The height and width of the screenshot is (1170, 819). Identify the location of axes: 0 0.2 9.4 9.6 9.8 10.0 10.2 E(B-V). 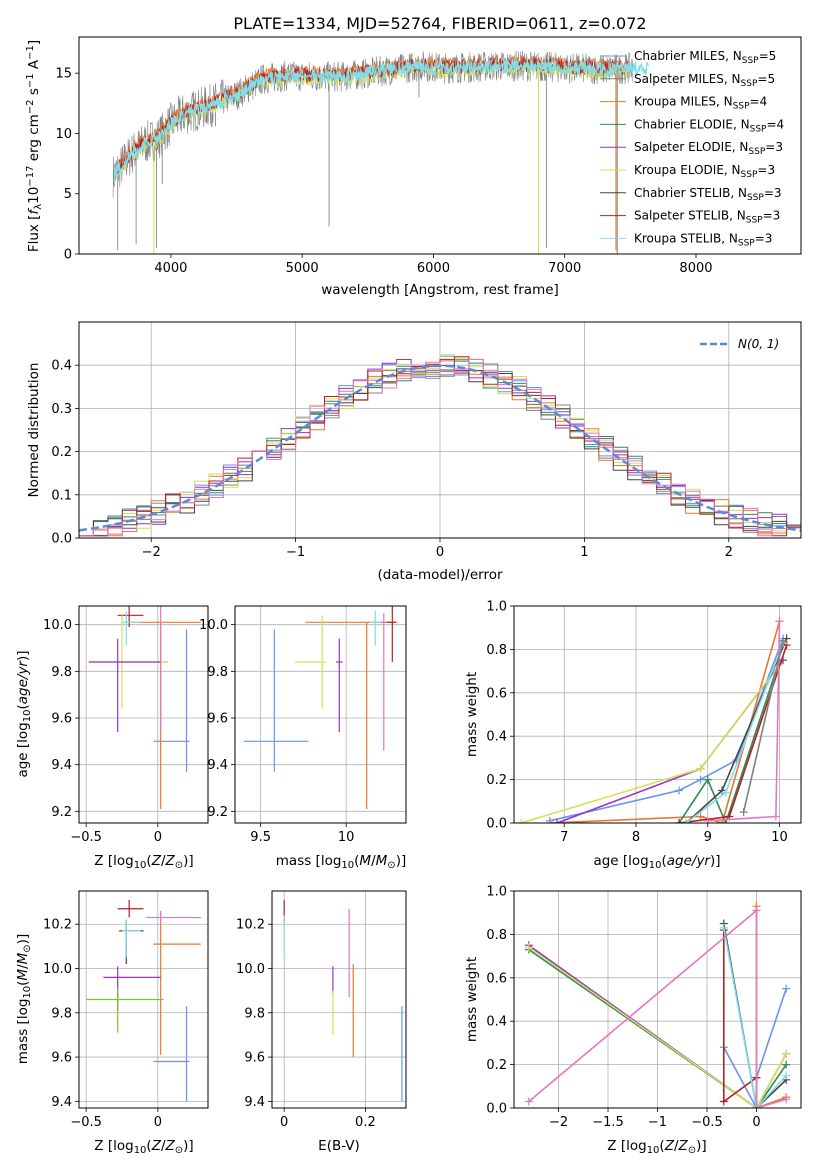
(321, 1022).